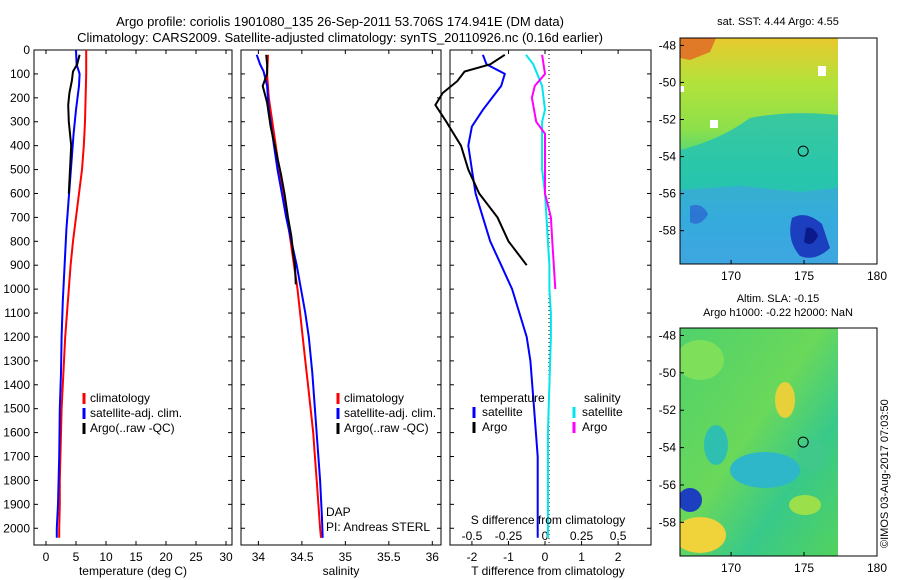 Image resolution: width=900 pixels, height=580 pixels. I want to click on y-tick-label: 500, so click(20, 170).